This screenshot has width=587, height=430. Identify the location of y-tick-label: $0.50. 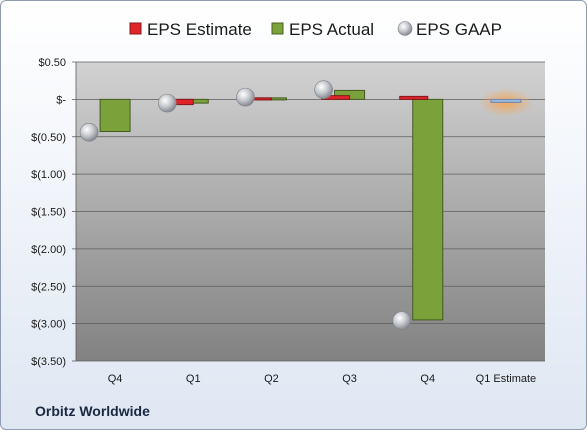
(52, 63).